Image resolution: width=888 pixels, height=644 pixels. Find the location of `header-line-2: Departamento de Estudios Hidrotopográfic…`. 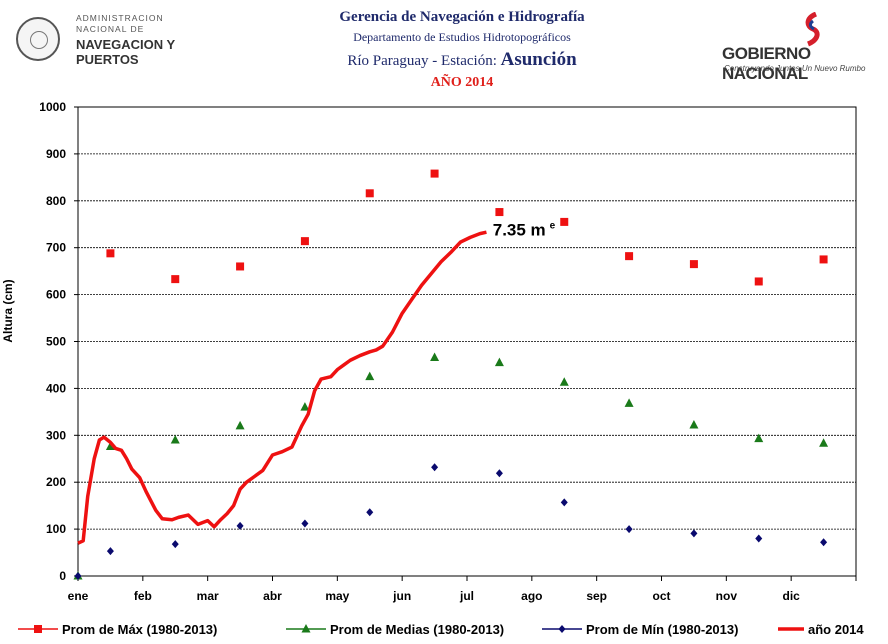

header-line-2: Departamento de Estudios Hidrotopográfic… is located at coordinates (462, 37).